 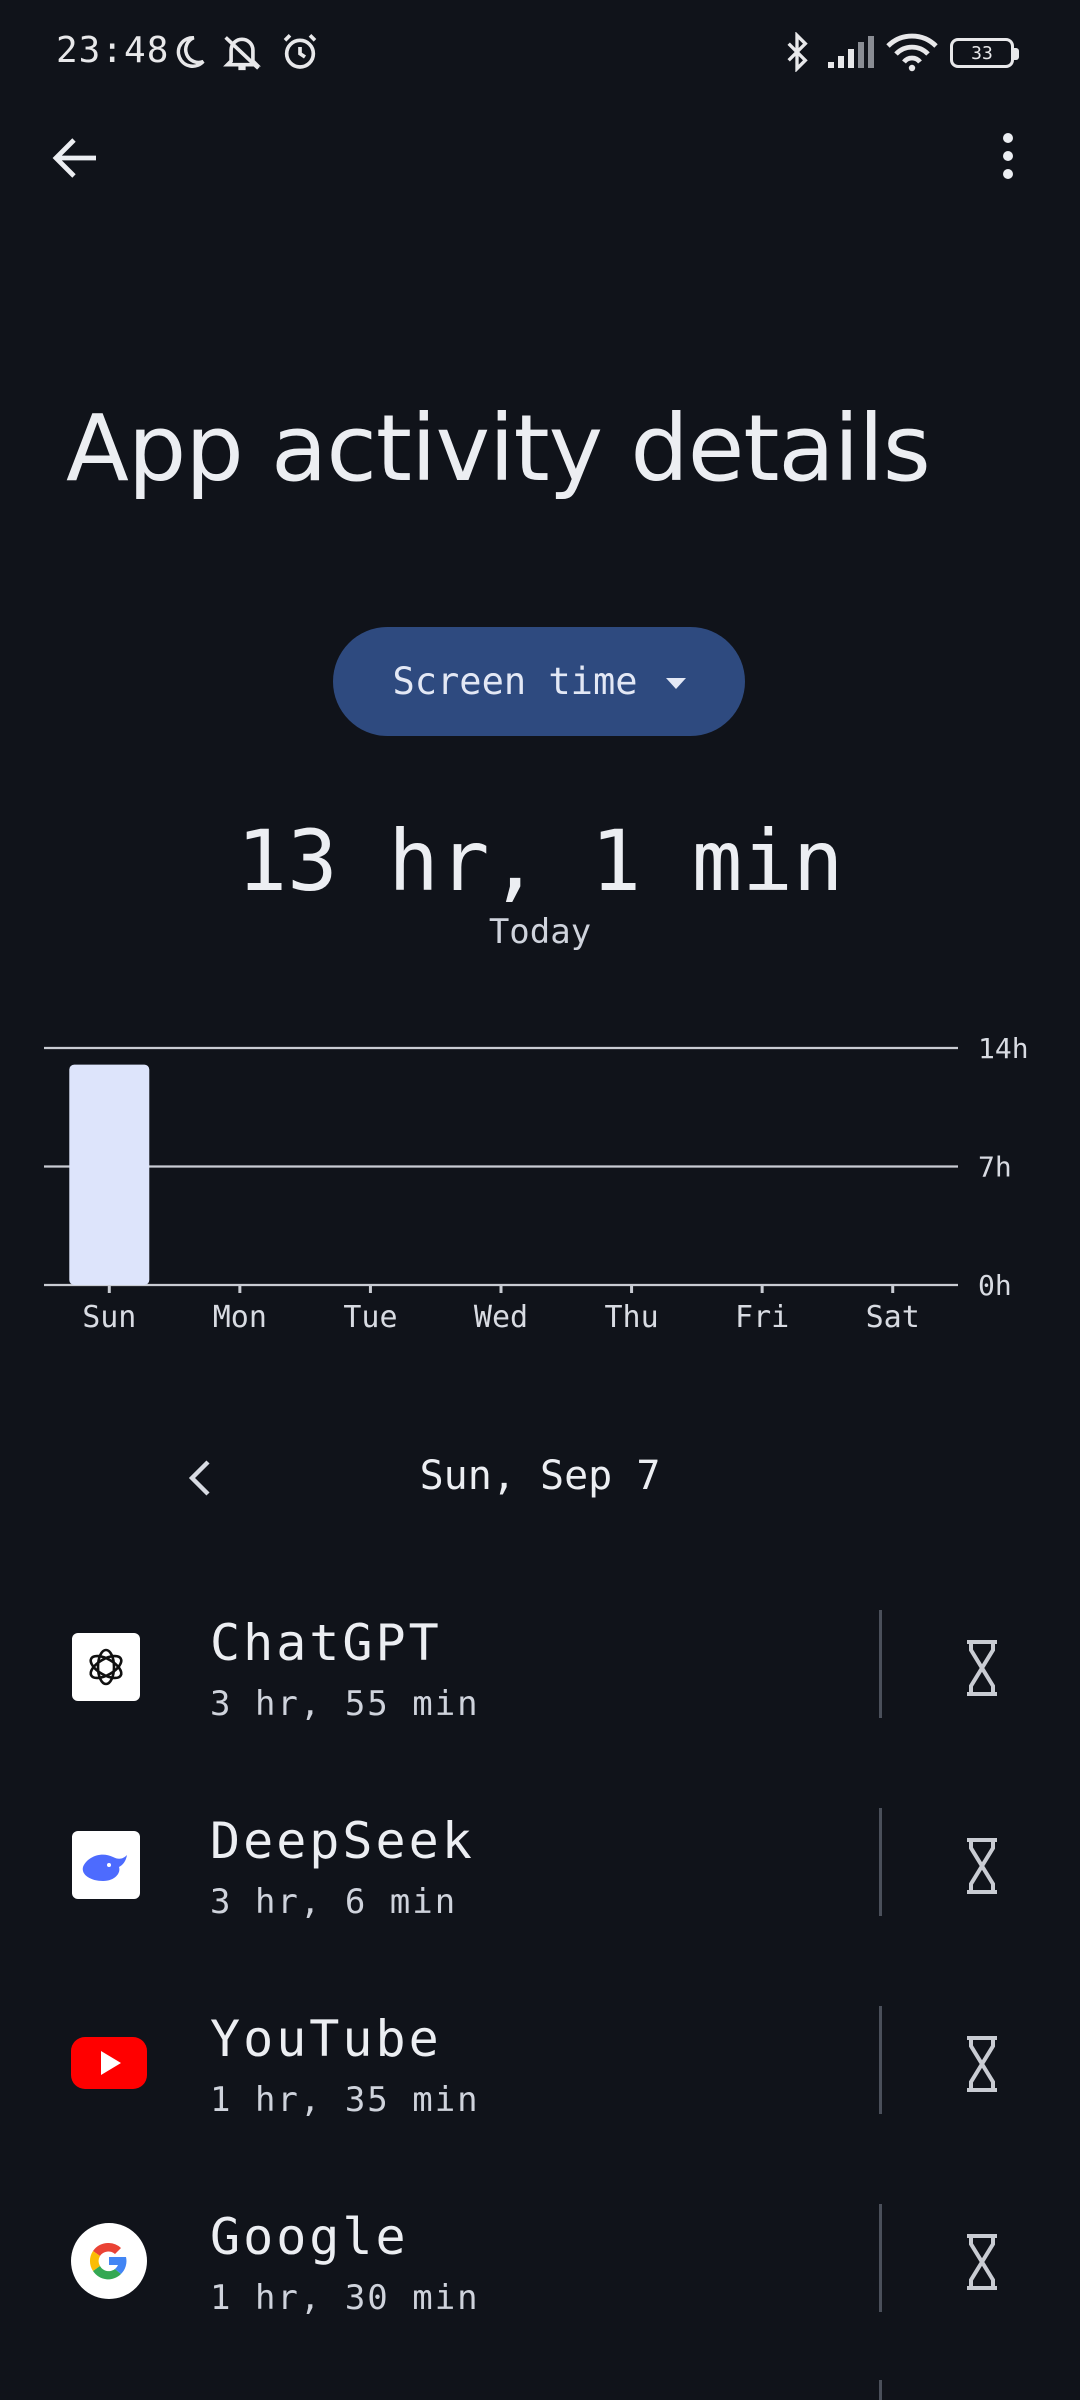 I want to click on app-name: YouTube, so click(x=326, y=2039).